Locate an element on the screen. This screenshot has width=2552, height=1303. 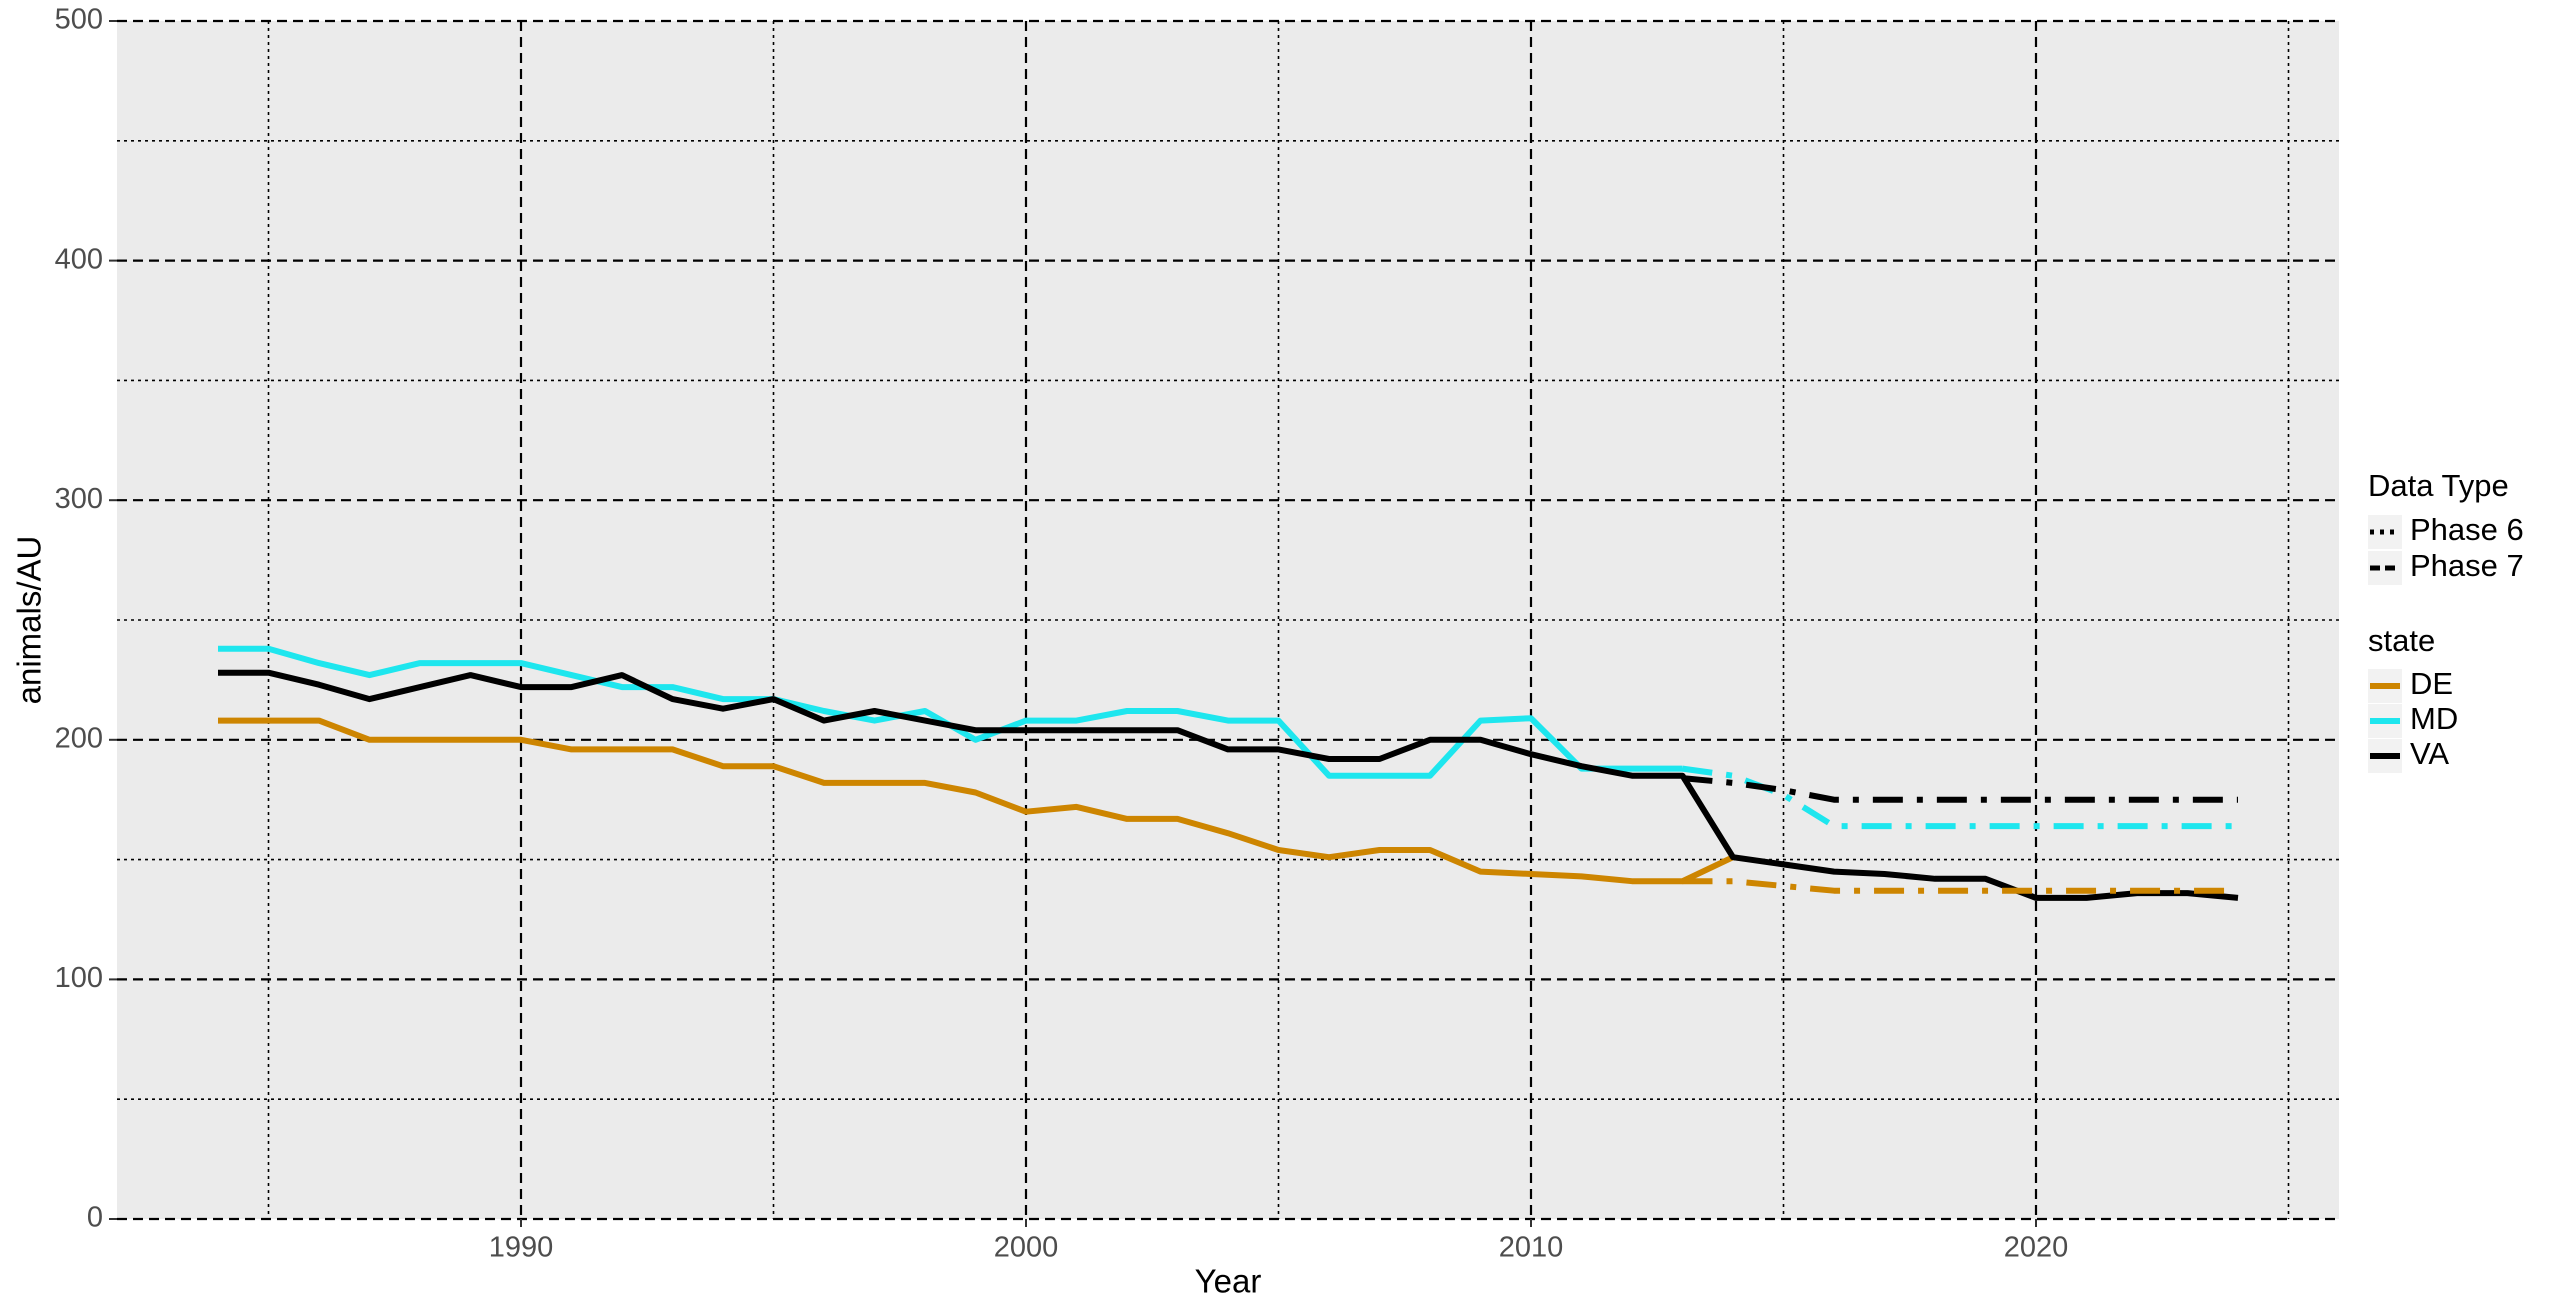
y-tick-label: 300 is located at coordinates (79, 499).